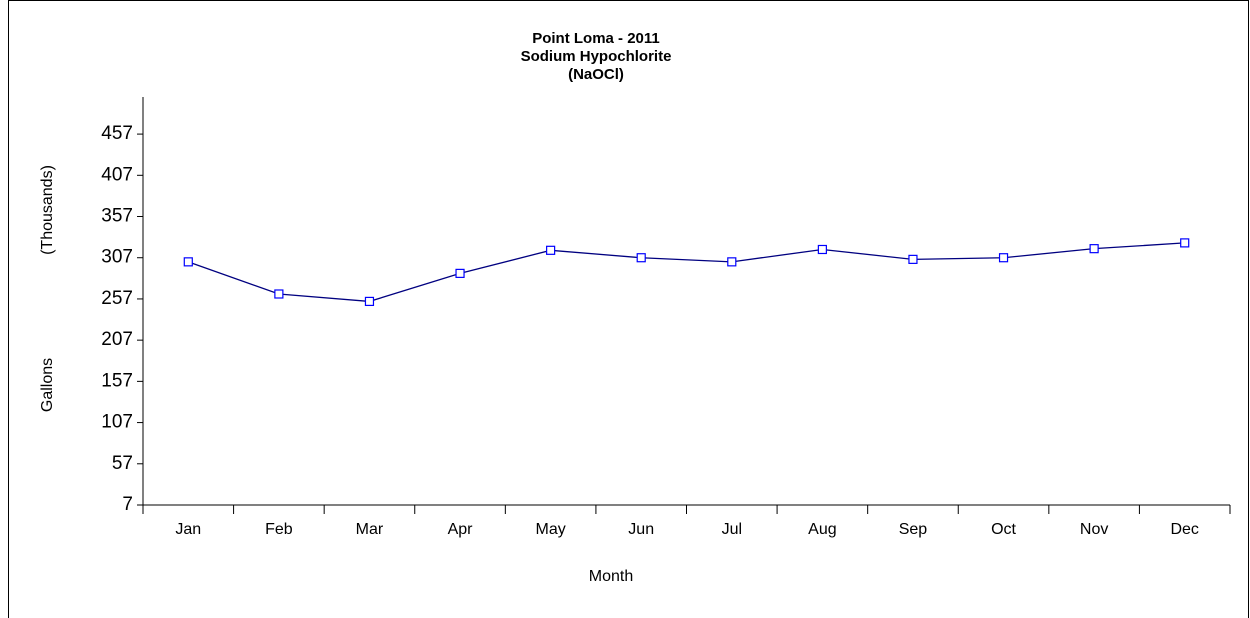 This screenshot has width=1250, height=618. Describe the element at coordinates (641, 529) in the screenshot. I see `x-tick-label: Jun` at that location.